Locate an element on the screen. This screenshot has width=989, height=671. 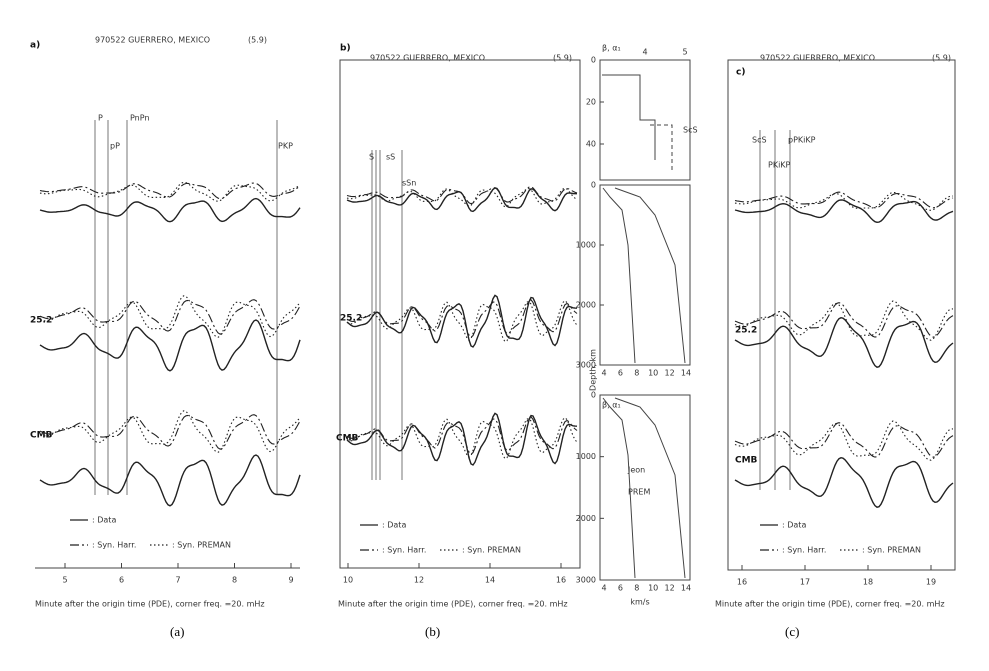
profile-legend: Jeon is located at coordinates (636, 470).